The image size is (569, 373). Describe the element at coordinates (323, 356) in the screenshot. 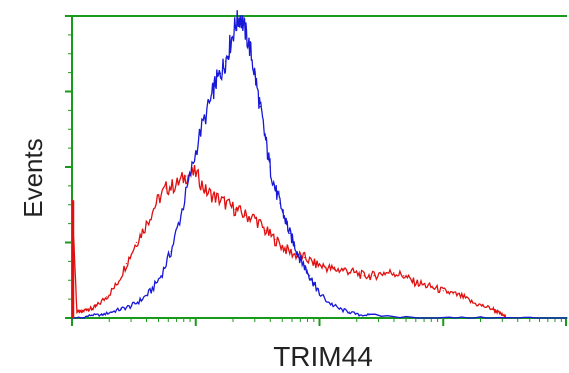

I see `x-axis-title: TRIM44` at that location.